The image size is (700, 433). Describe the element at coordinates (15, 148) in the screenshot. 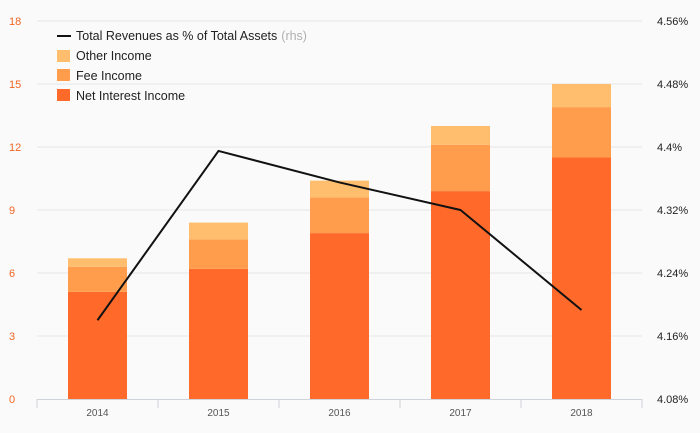

I see `left-tick-label: 12` at that location.